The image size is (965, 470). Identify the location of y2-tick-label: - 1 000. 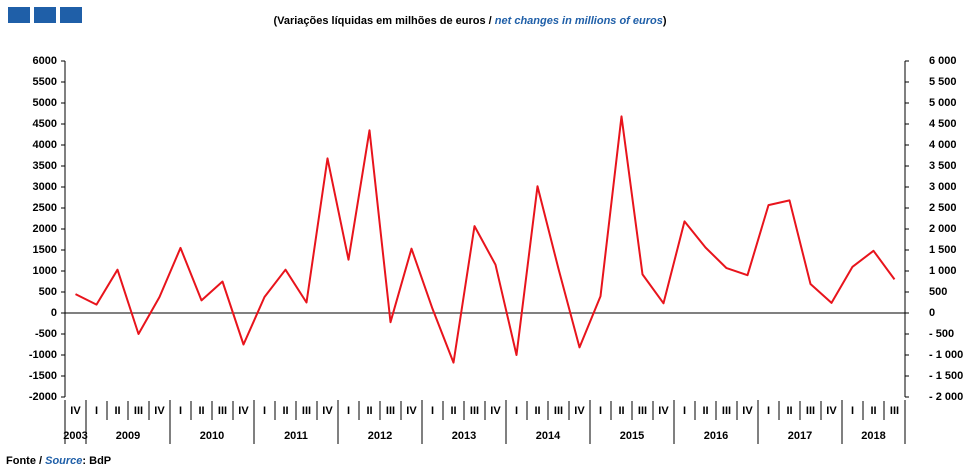
(946, 355).